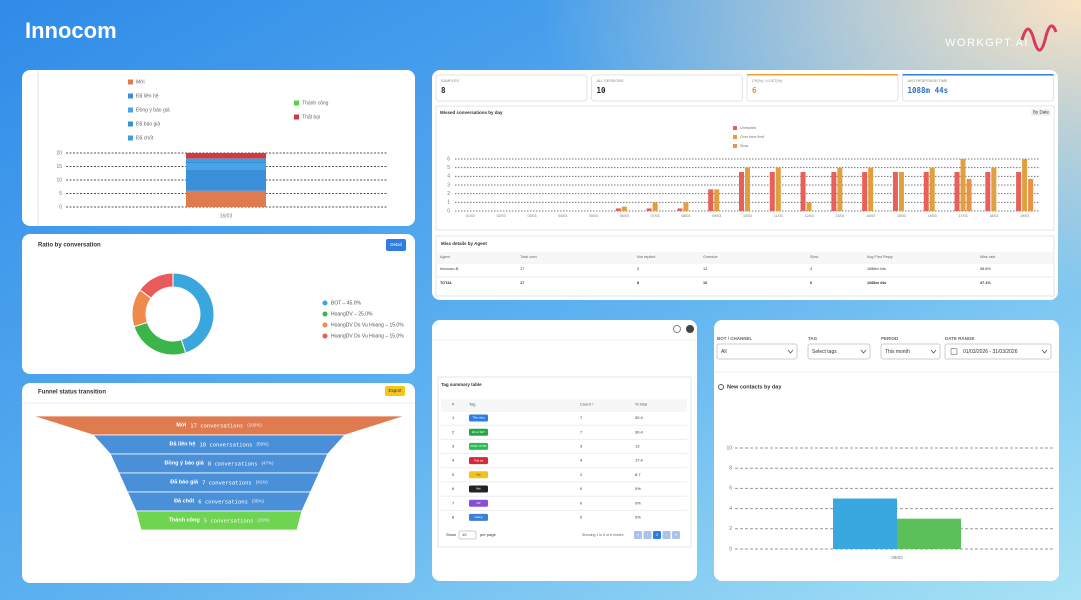 Image resolution: width=1081 pixels, height=600 pixels. I want to click on funnel-label: Đã liên hệ 10 conversations (59%), so click(219, 445).